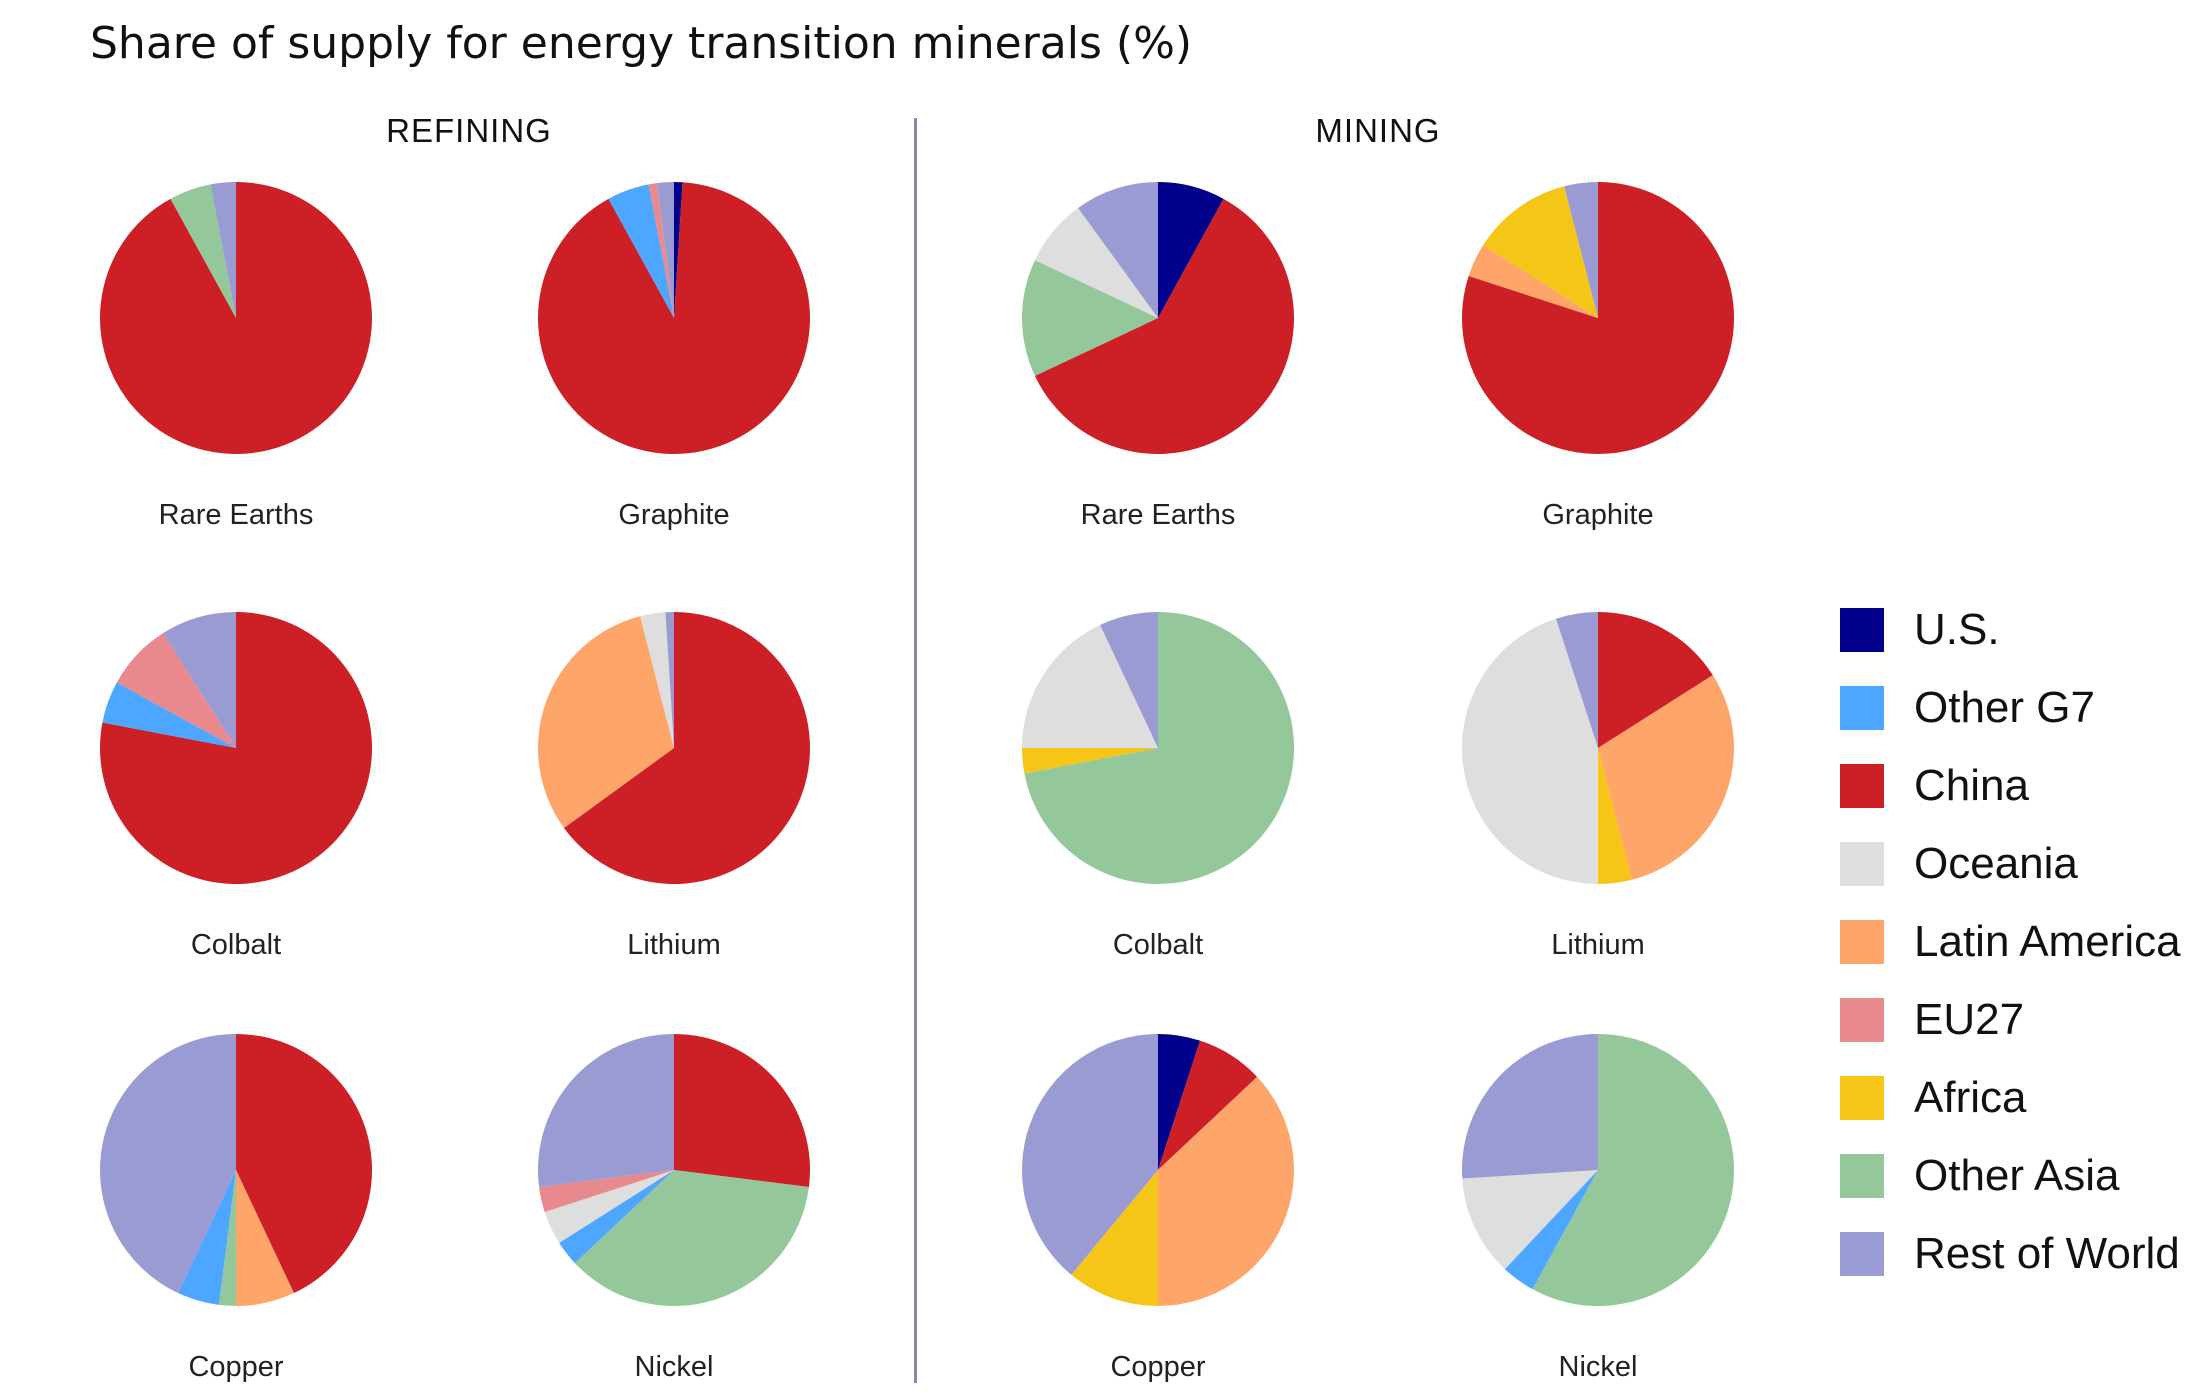  I want to click on pie-mining-nickel: Nickel, so click(1598, 1208).